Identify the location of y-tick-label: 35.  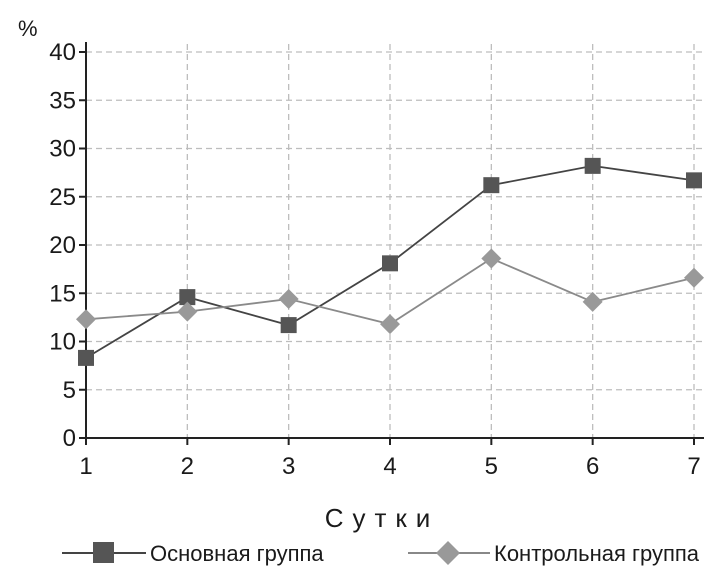
(62, 100).